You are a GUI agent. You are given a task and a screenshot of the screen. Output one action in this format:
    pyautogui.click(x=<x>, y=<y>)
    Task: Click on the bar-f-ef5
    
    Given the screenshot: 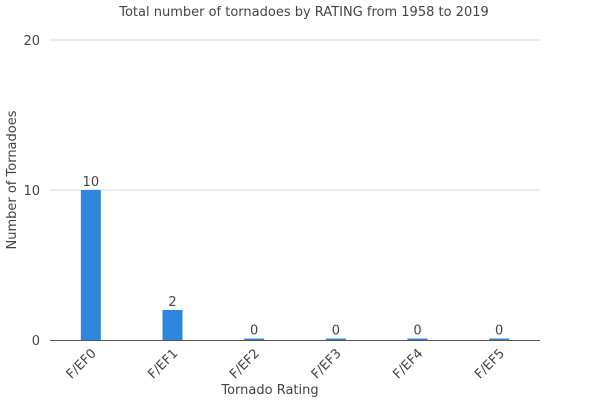 What is the action you would take?
    pyautogui.click(x=499, y=339)
    